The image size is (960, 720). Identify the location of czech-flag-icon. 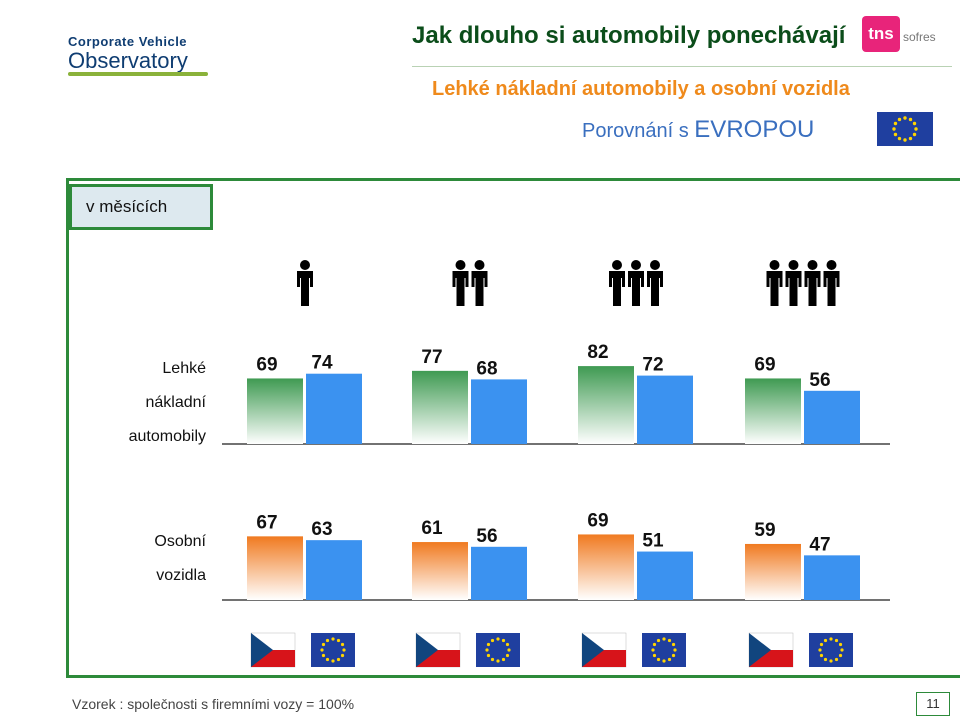
(604, 650).